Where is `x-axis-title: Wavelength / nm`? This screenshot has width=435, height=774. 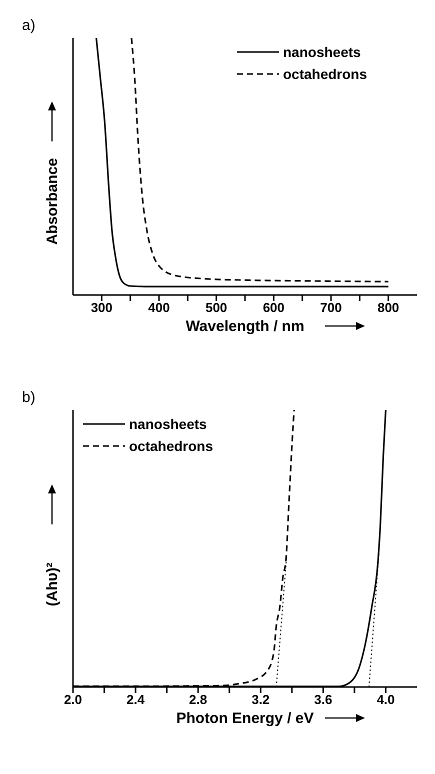
x-axis-title: Wavelength / nm is located at coordinates (245, 326).